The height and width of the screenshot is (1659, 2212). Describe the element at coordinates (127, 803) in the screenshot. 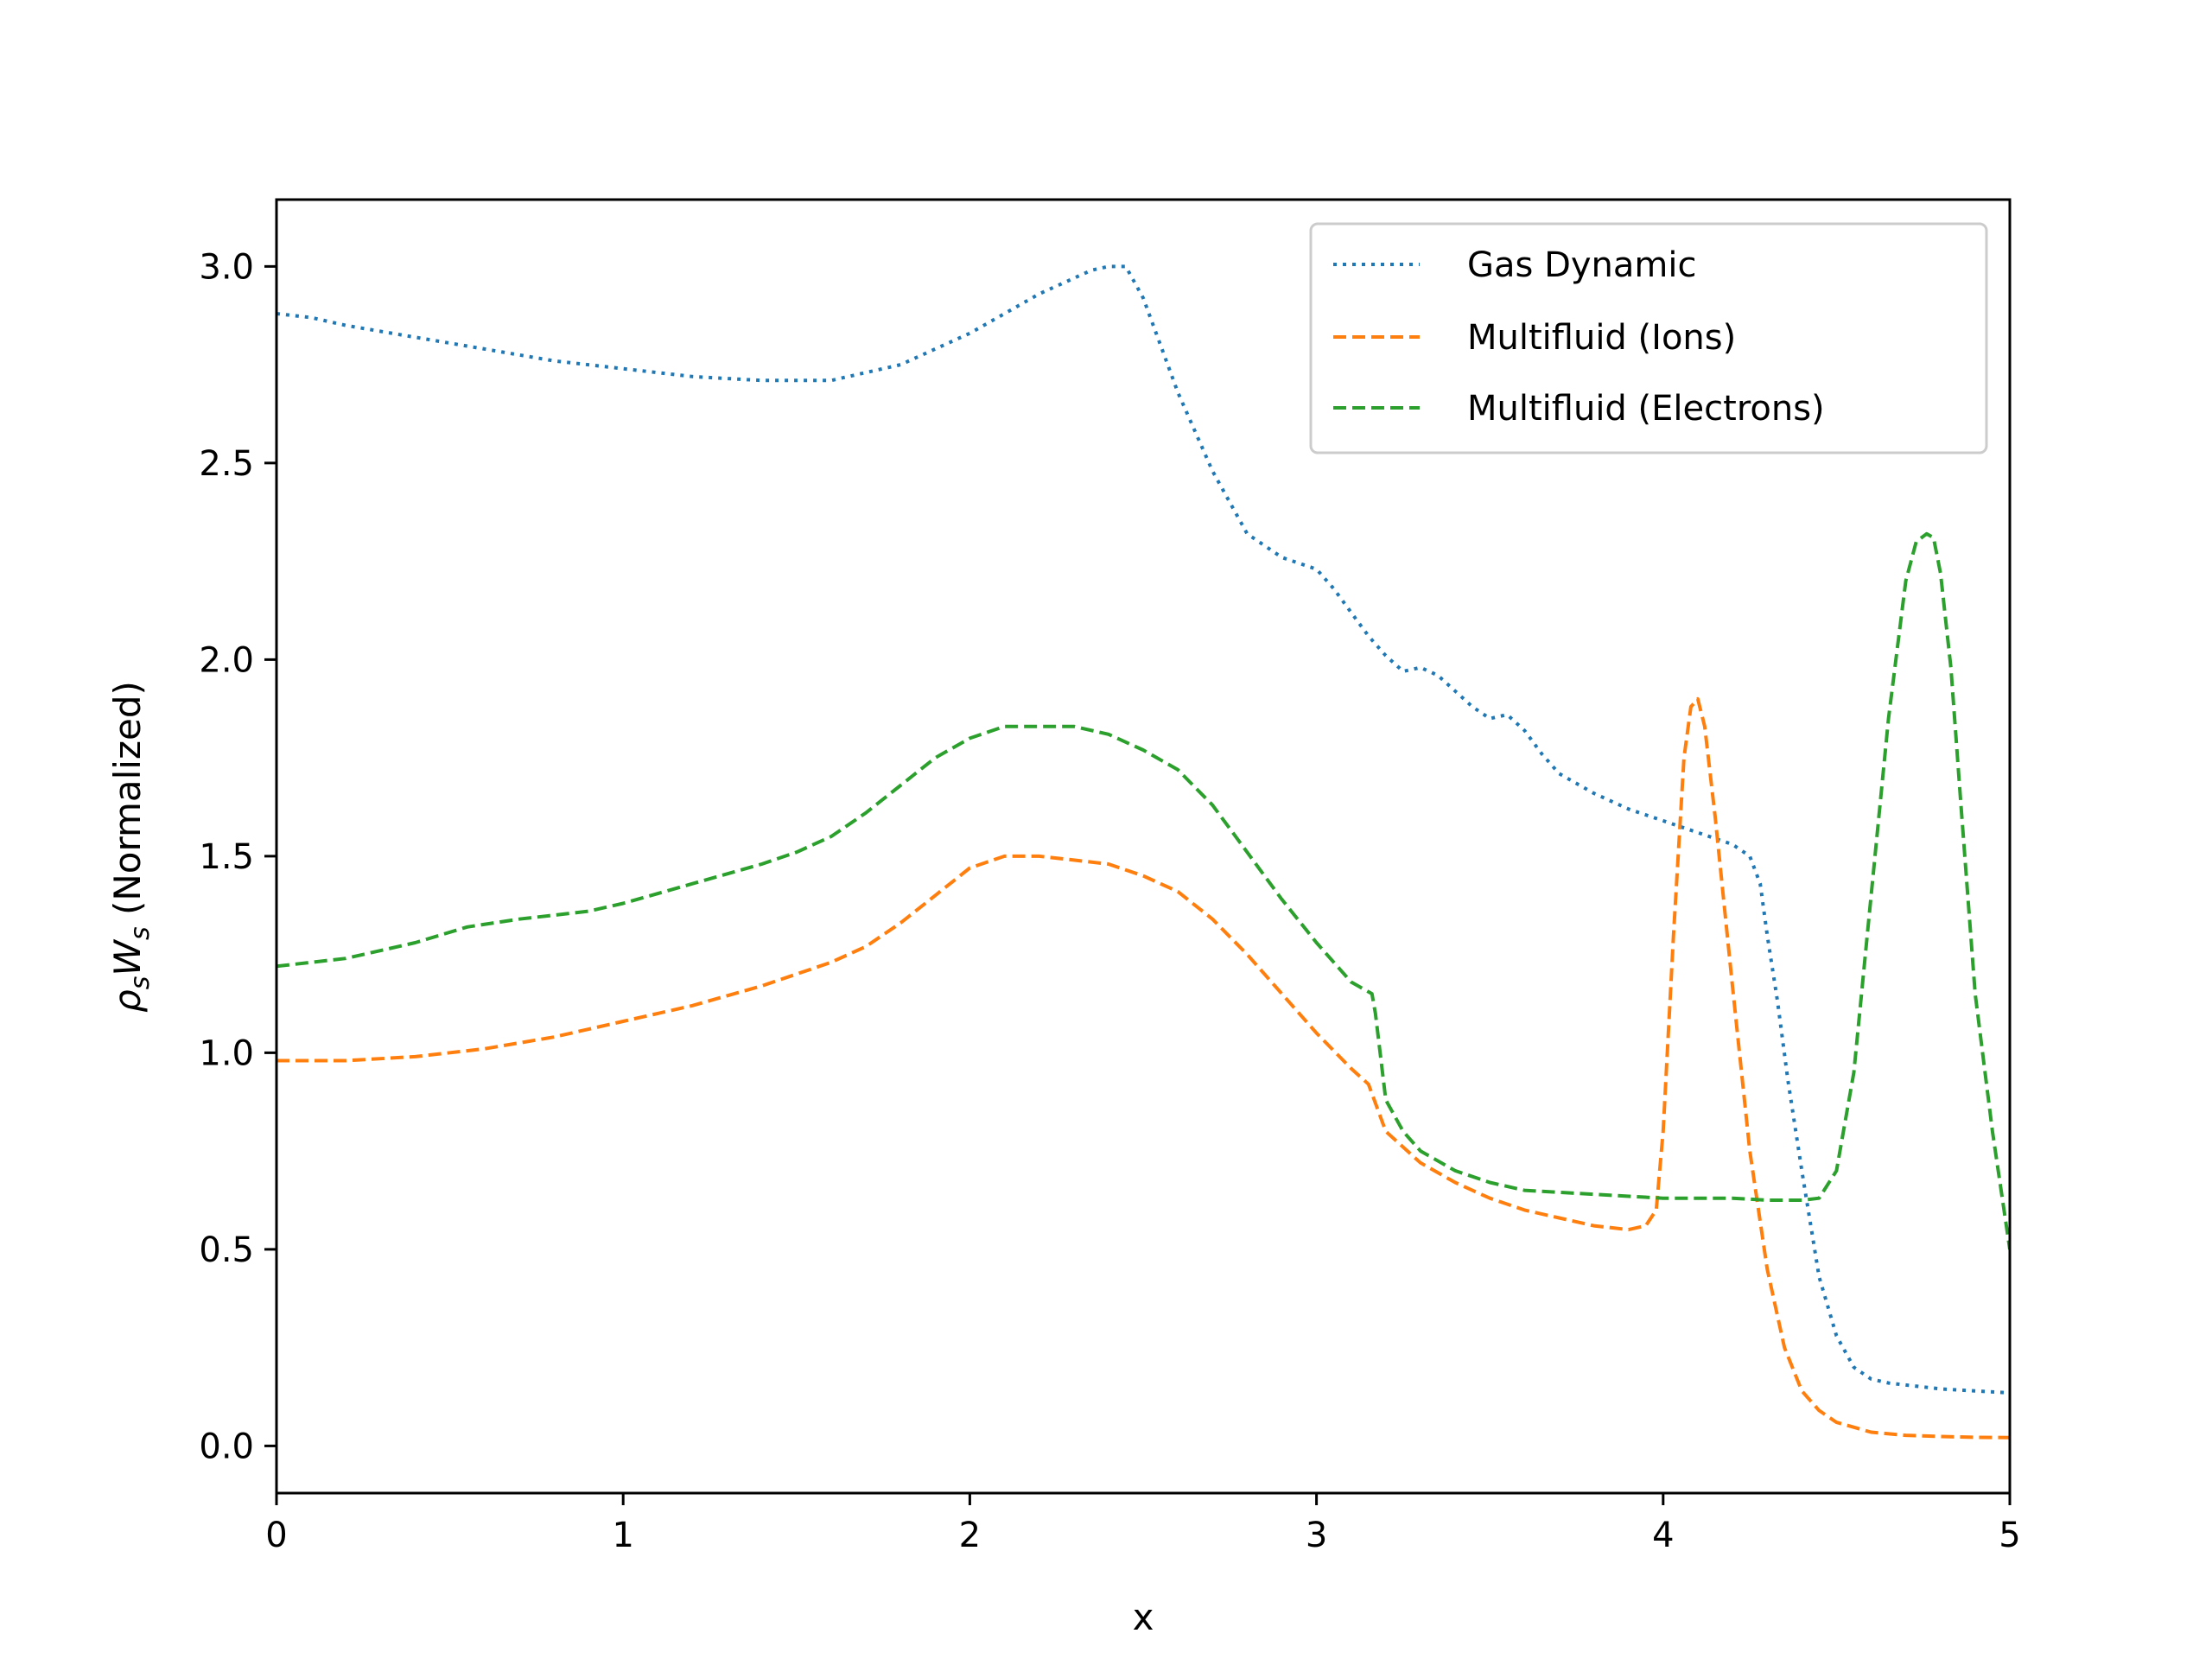

I see `y-label-rest: (Normalized)` at that location.